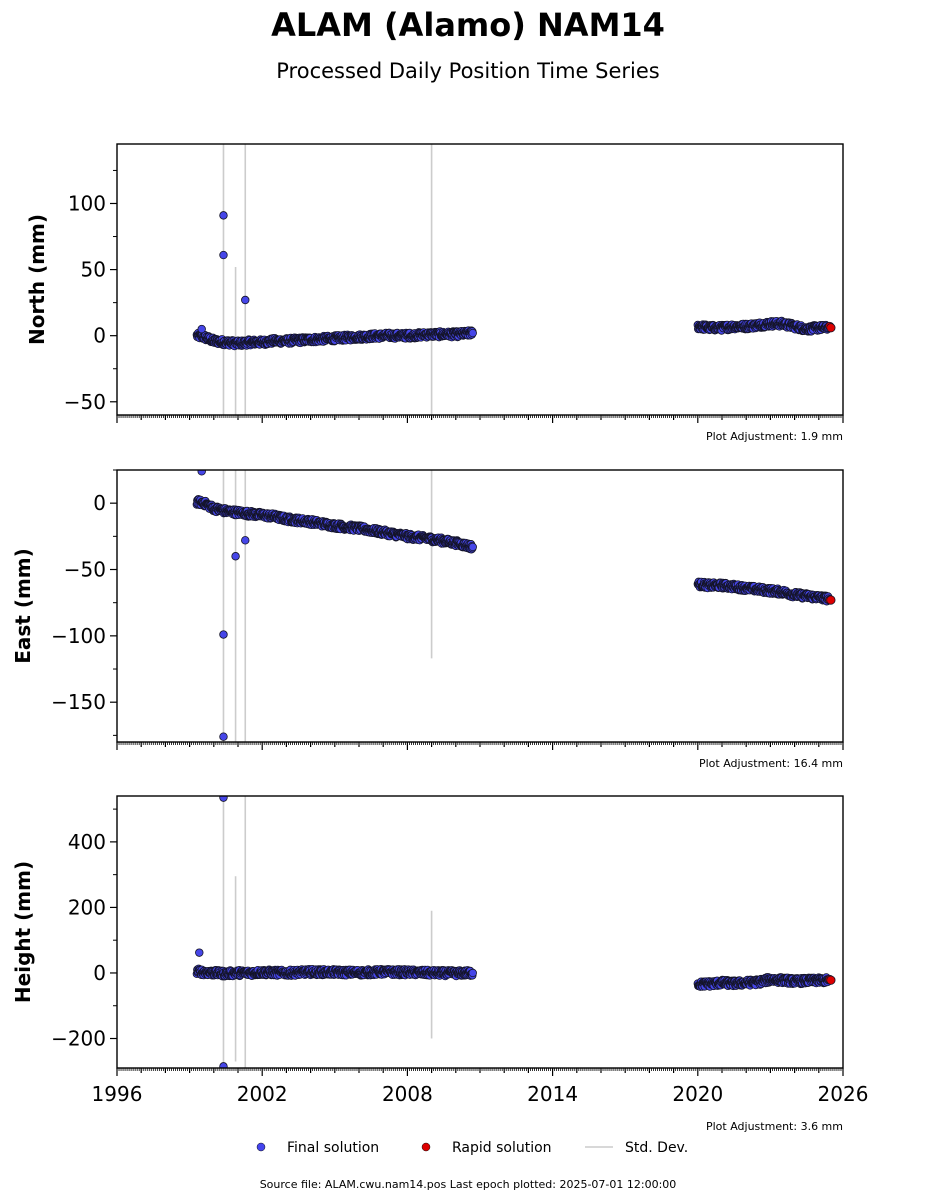  What do you see at coordinates (262, 1094) in the screenshot?
I see `x-tick-label: 2002` at bounding box center [262, 1094].